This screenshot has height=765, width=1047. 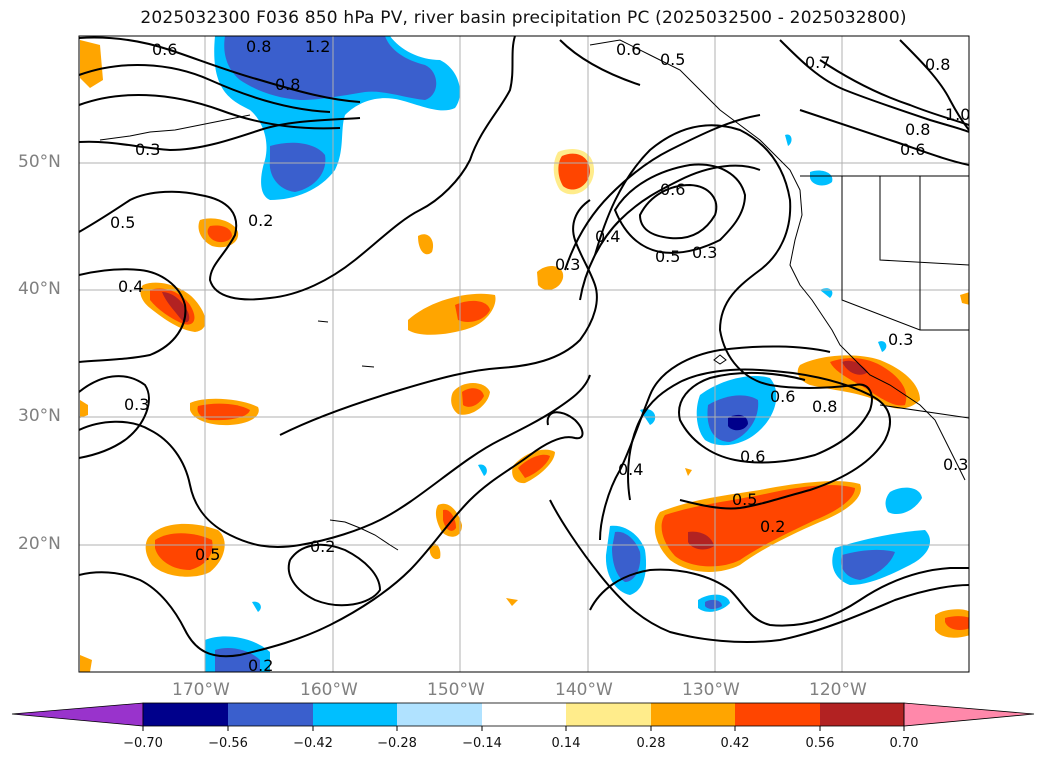 What do you see at coordinates (39, 416) in the screenshot?
I see `lat-label-30n: 30°N` at bounding box center [39, 416].